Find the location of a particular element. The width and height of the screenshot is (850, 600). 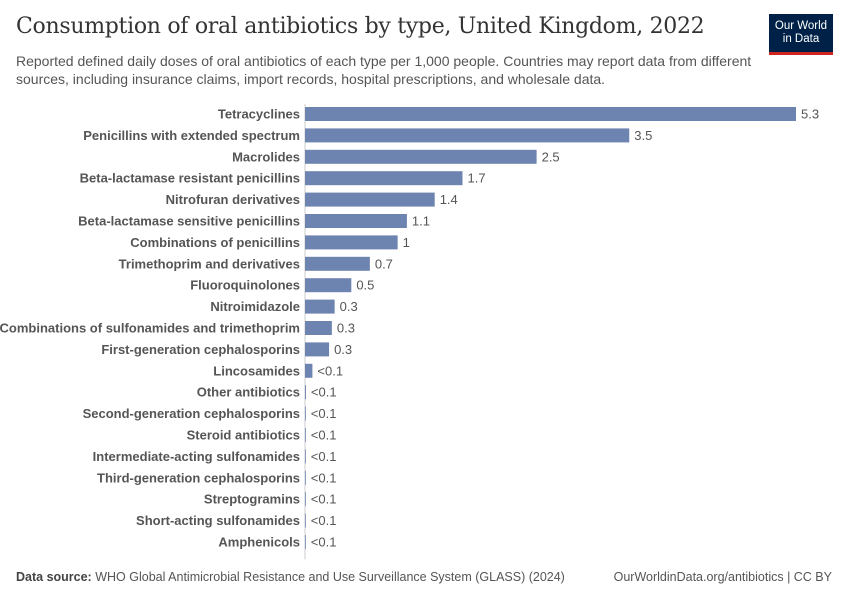

data-label: 0.7 is located at coordinates (384, 263).